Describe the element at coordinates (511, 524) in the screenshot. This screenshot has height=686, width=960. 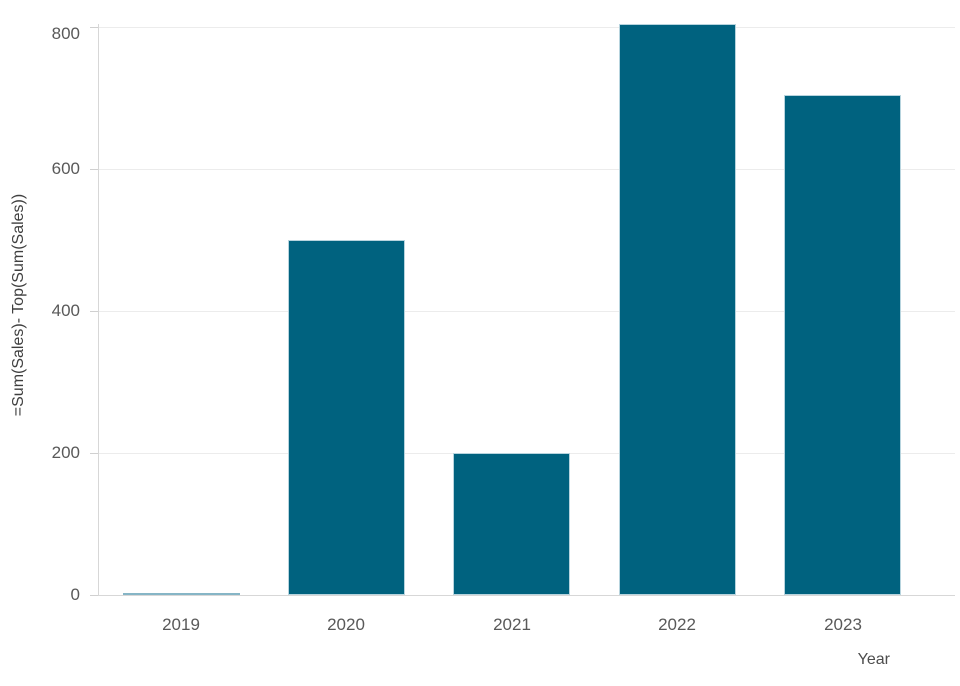
I see `bar-2021` at that location.